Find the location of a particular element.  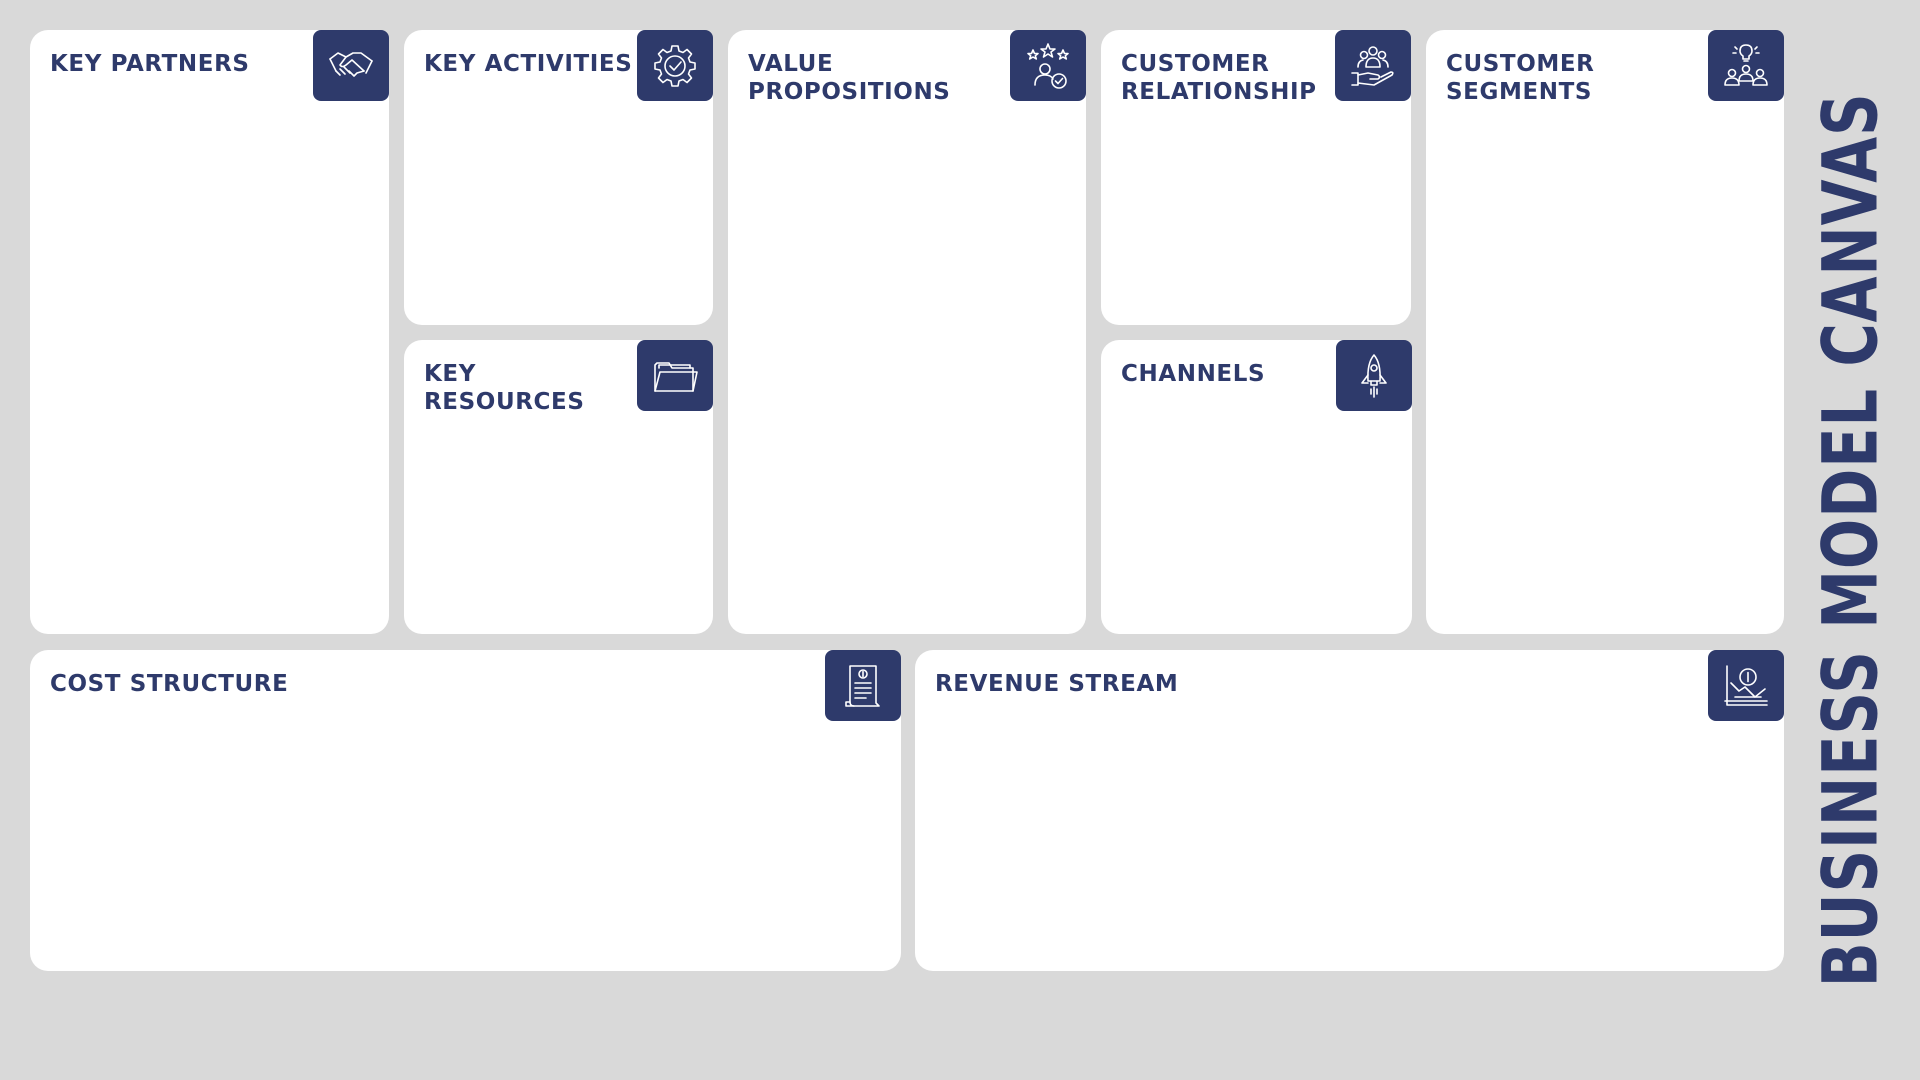

revenue-stream-block: REVENUE STREAM is located at coordinates (1349, 810).